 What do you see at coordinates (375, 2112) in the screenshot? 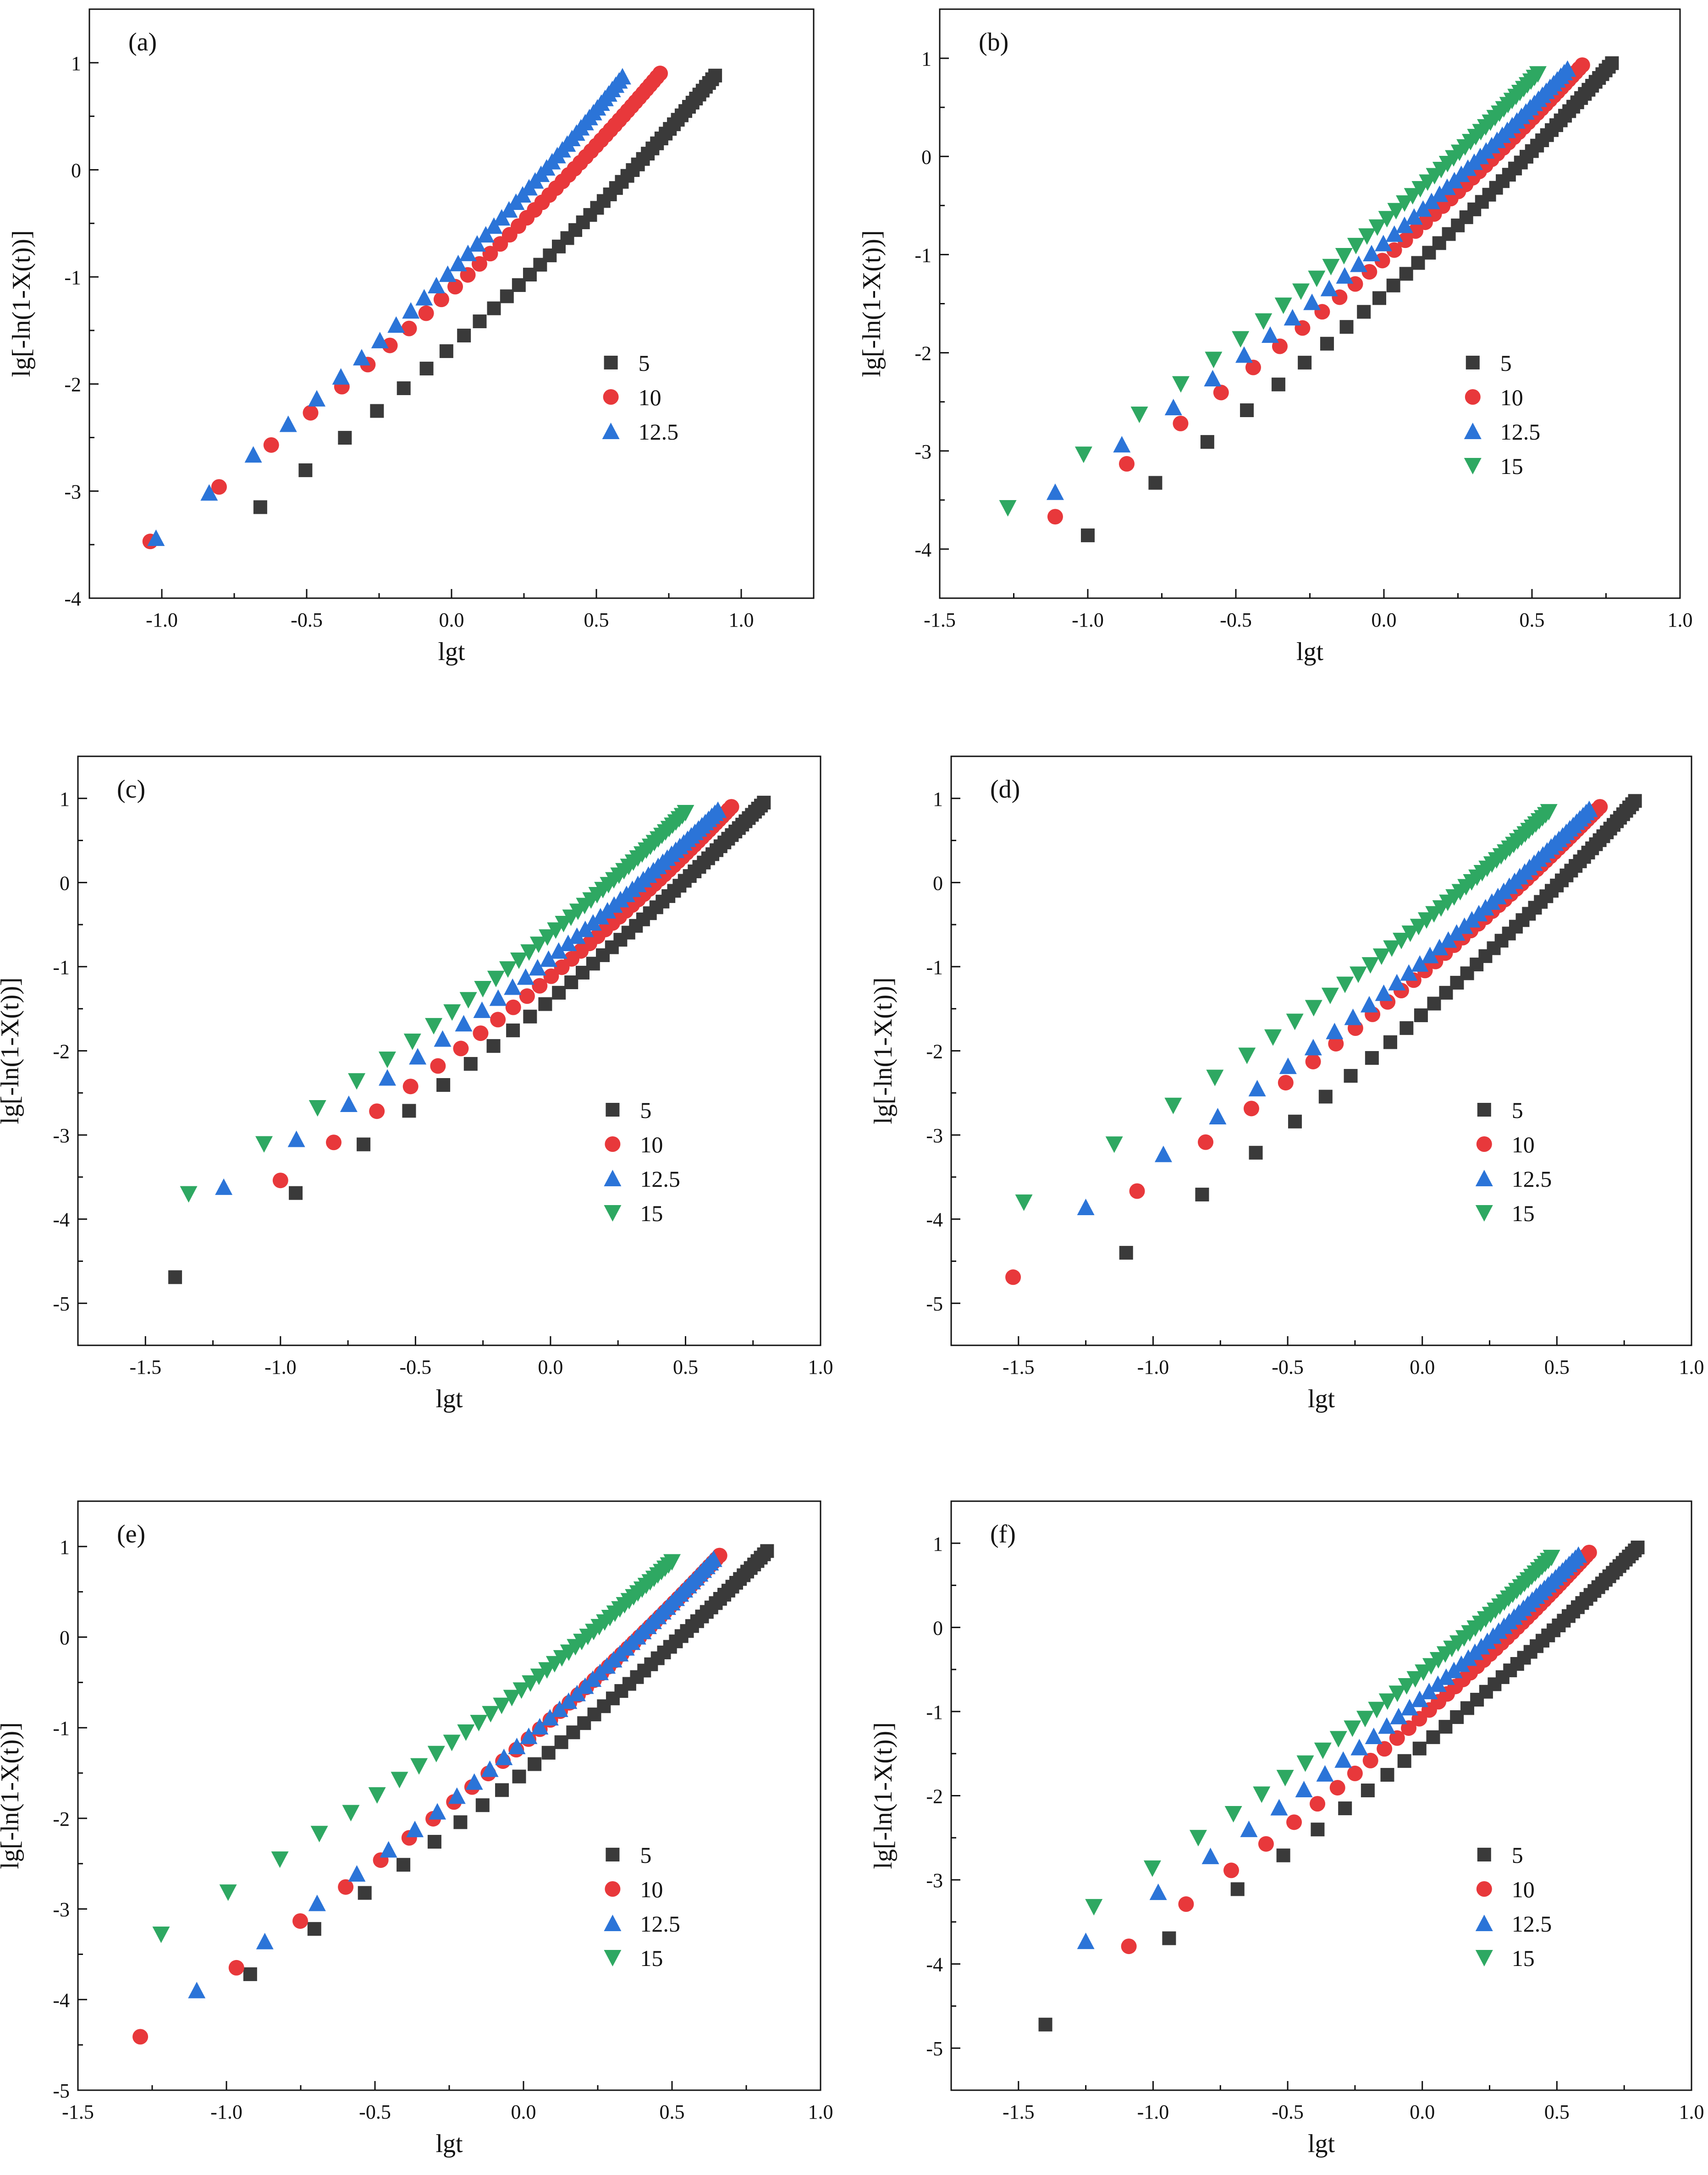
I see `x-tick-label: -0.5` at bounding box center [375, 2112].